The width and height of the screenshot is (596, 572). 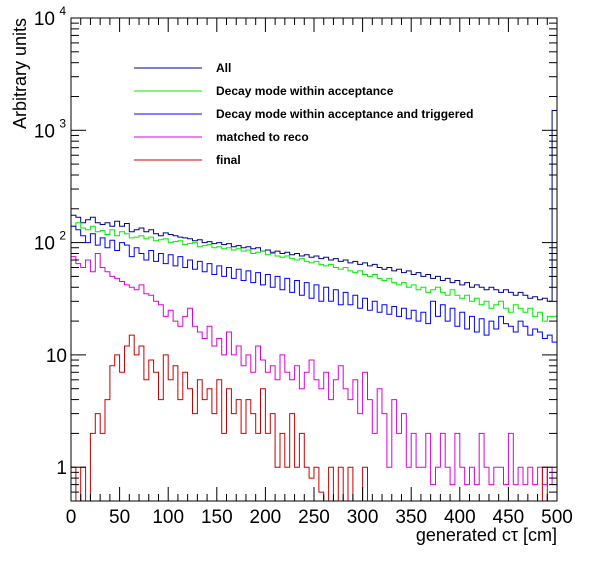 I want to click on x-tick-label: 300, so click(x=363, y=517).